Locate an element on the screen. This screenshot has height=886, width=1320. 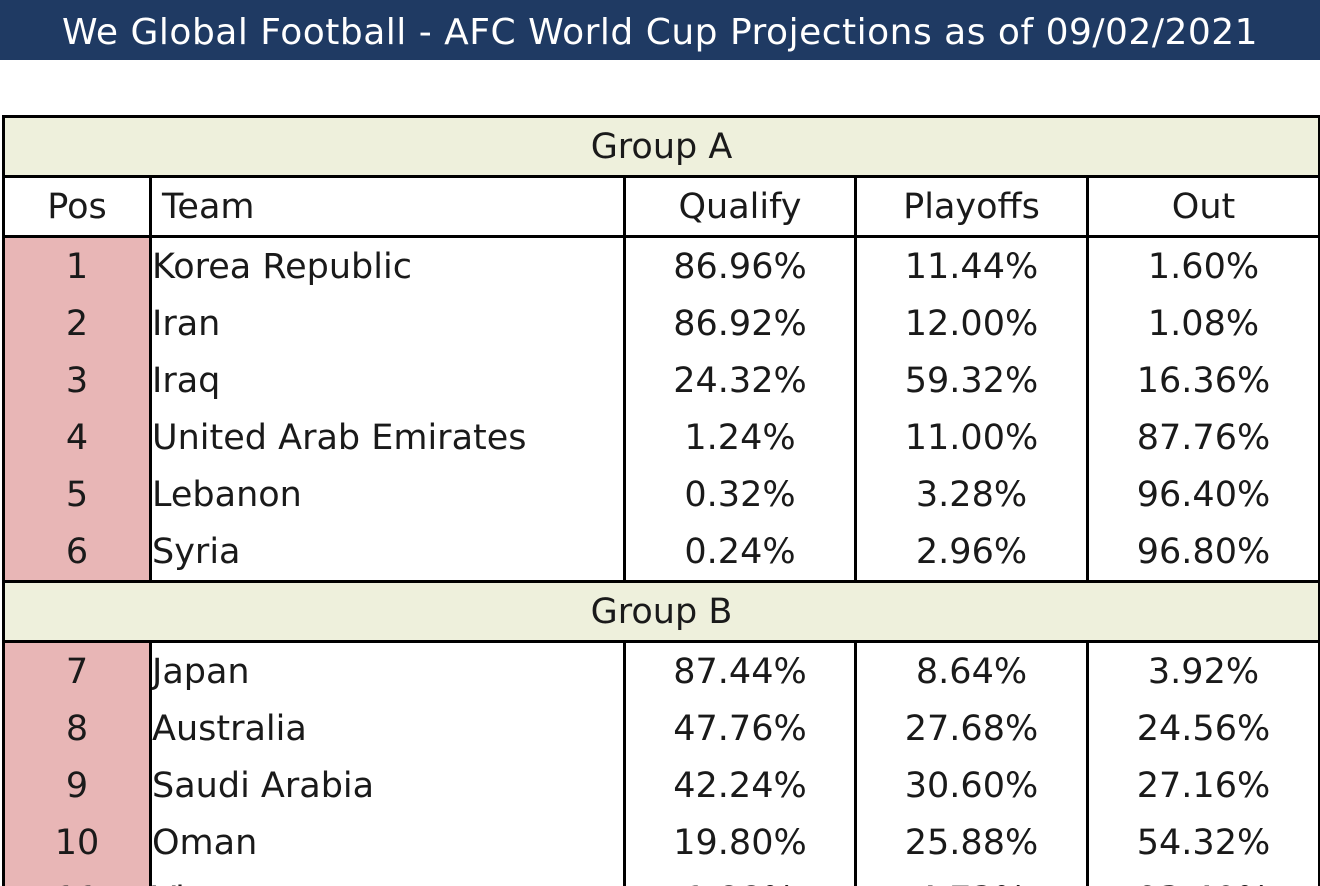
playoffs-cell: 25.88% is located at coordinates (971, 842).